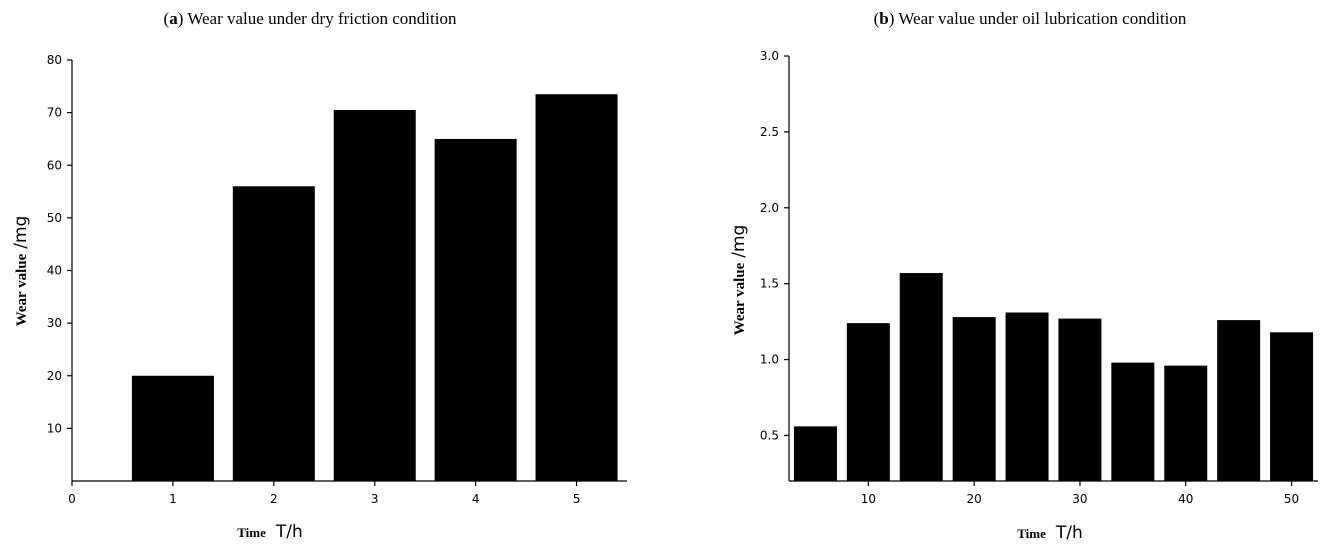 This screenshot has height=545, width=1327. Describe the element at coordinates (769, 208) in the screenshot. I see `chart-b-y-tick-label: 2.0` at that location.